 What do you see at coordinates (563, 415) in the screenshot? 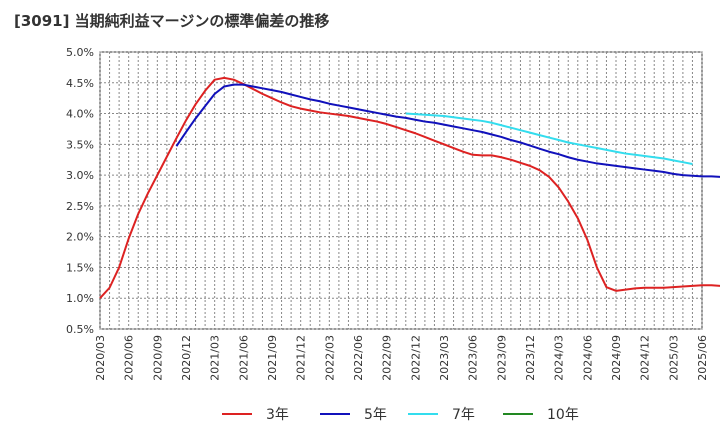
I see `legend-label: 10年` at bounding box center [563, 415].